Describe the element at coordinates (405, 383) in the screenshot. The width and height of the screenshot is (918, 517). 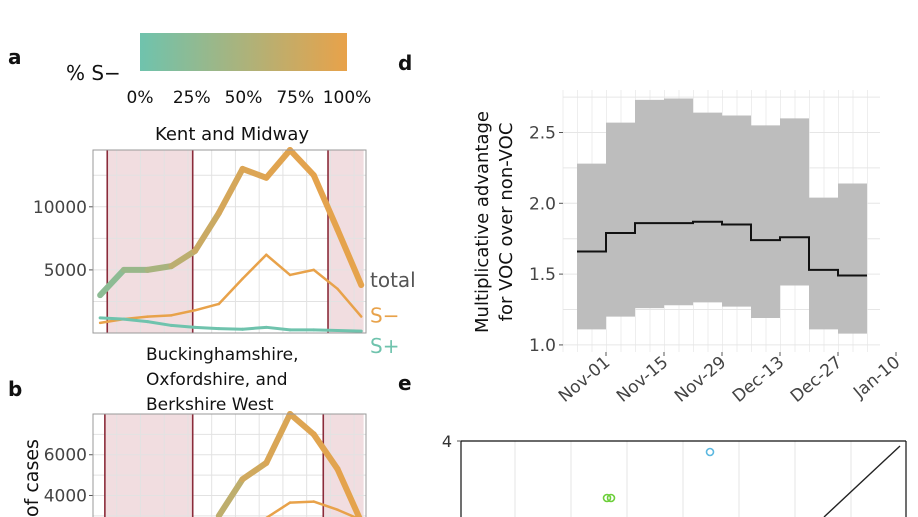
I see `panel-label-e: e` at that location.